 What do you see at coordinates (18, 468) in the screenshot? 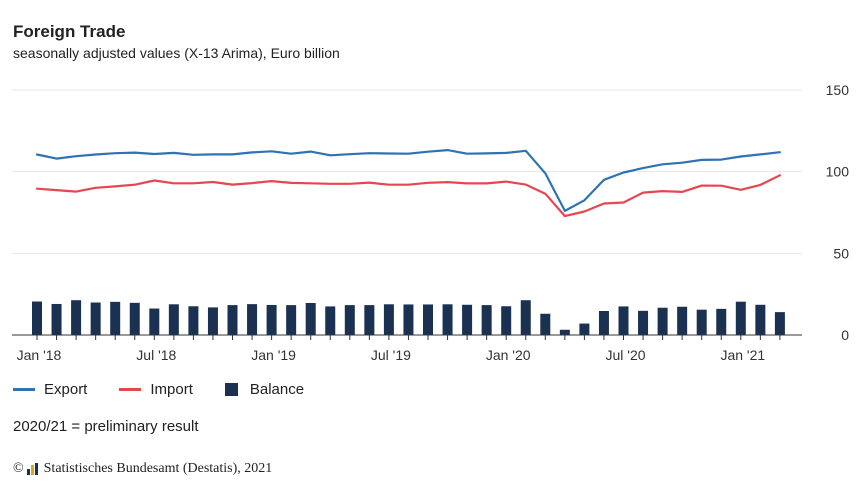
I see `copyright-icon: ©` at bounding box center [18, 468].